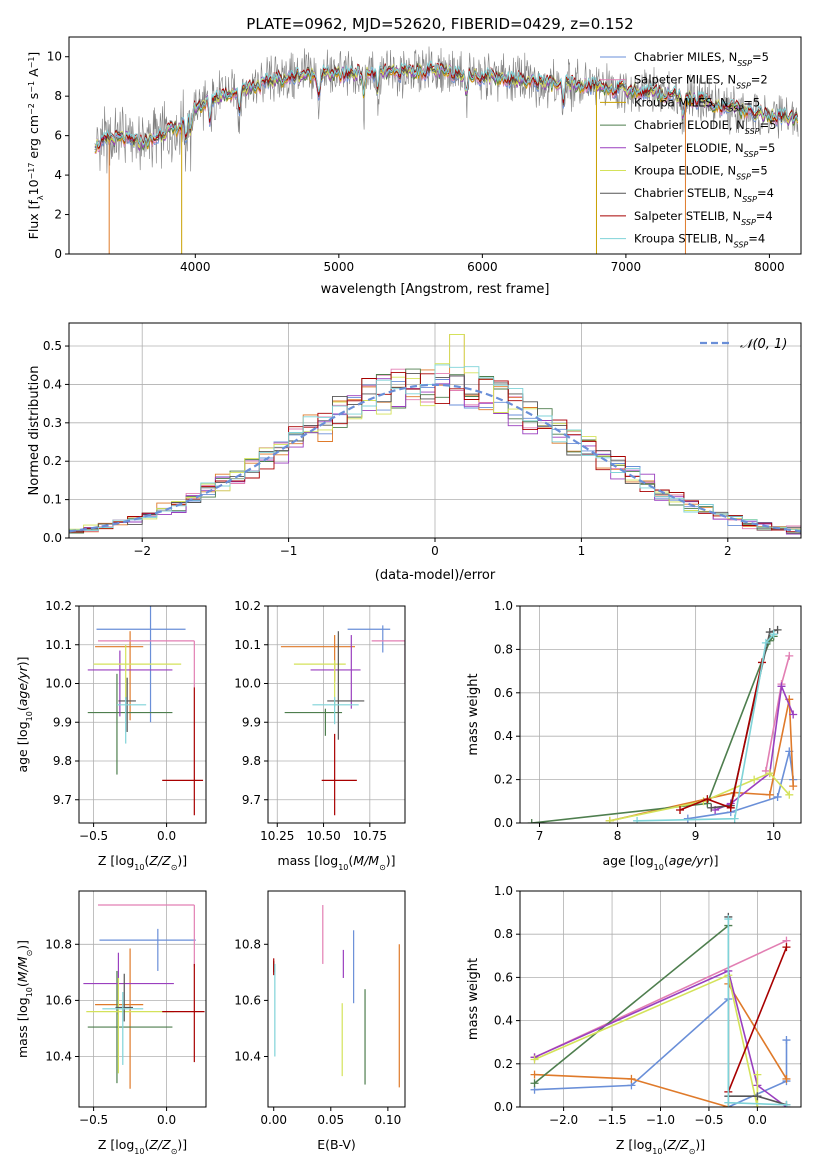 The width and height of the screenshot is (819, 1170). I want to click on y-tick-label: 0.2, so click(503, 1064).